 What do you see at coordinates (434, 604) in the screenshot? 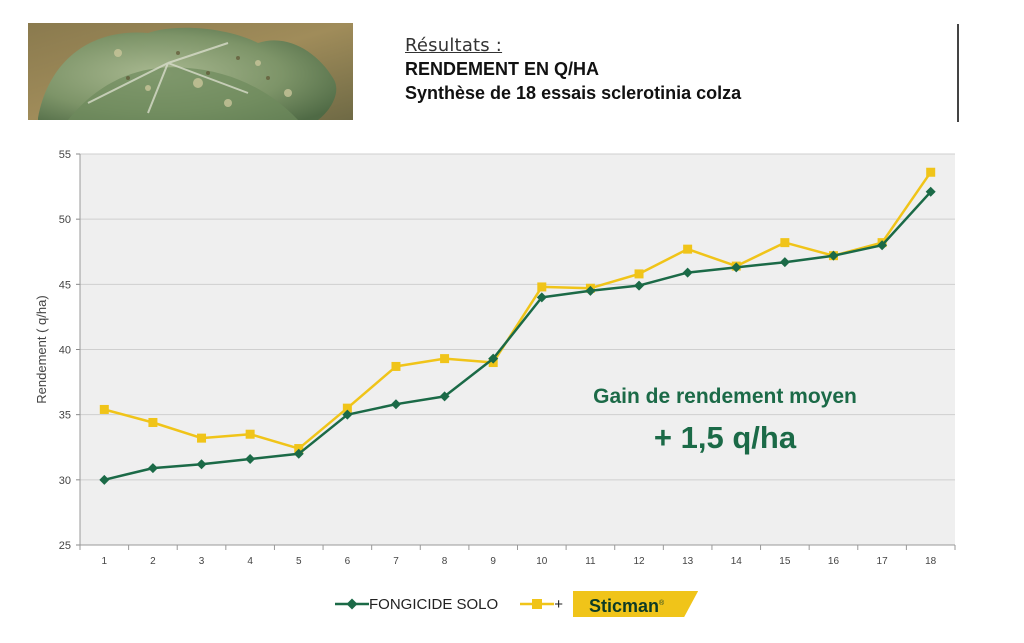
I see `legend-label-fongicide-solo: FONGICIDE SOLO` at bounding box center [434, 604].